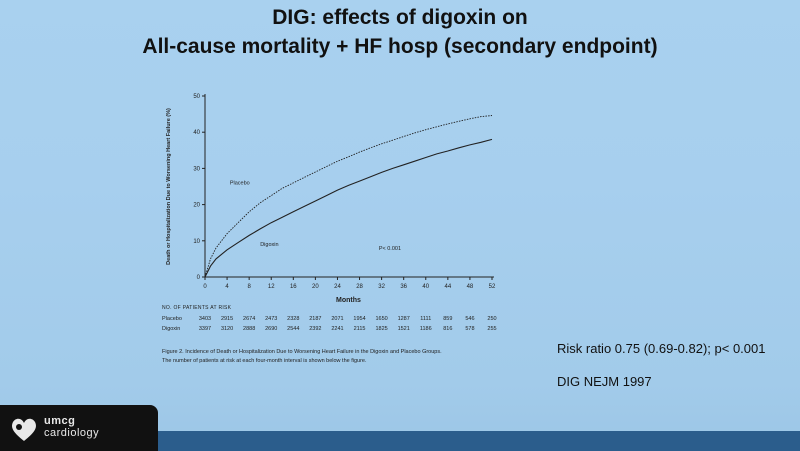  Describe the element at coordinates (227, 287) in the screenshot. I see `x-tick-label: 4` at that location.